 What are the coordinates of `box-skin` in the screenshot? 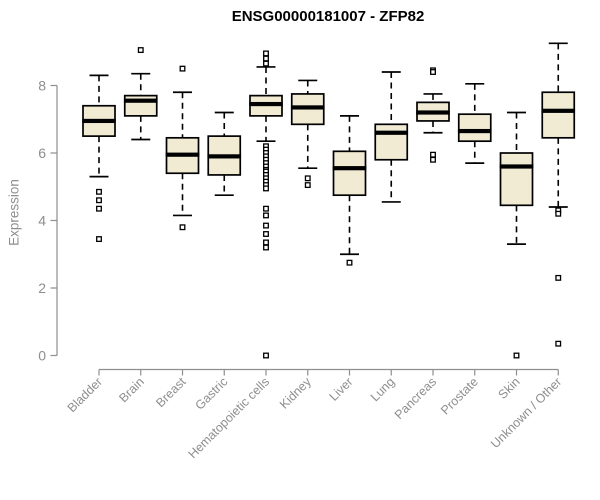 It's located at (516, 235).